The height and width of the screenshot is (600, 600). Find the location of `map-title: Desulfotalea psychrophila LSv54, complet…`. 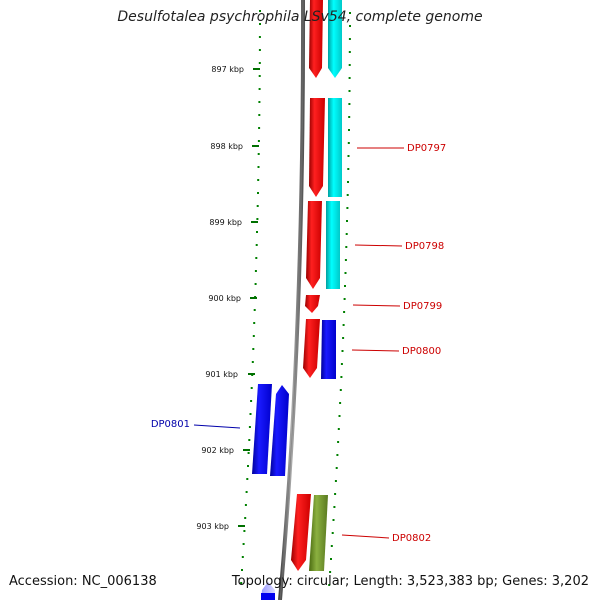

map-title: Desulfotalea psychrophila LSv54, complet… is located at coordinates (300, 17).